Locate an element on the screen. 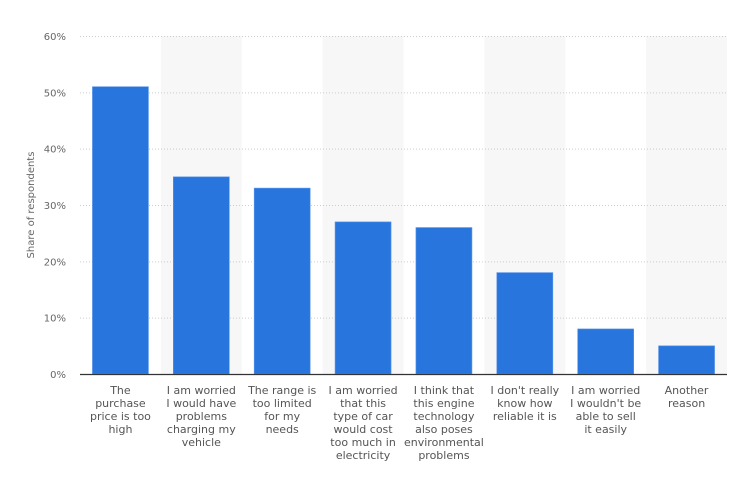 This screenshot has height=477, width=740. x-tick-label-line: price is too is located at coordinates (120, 416).